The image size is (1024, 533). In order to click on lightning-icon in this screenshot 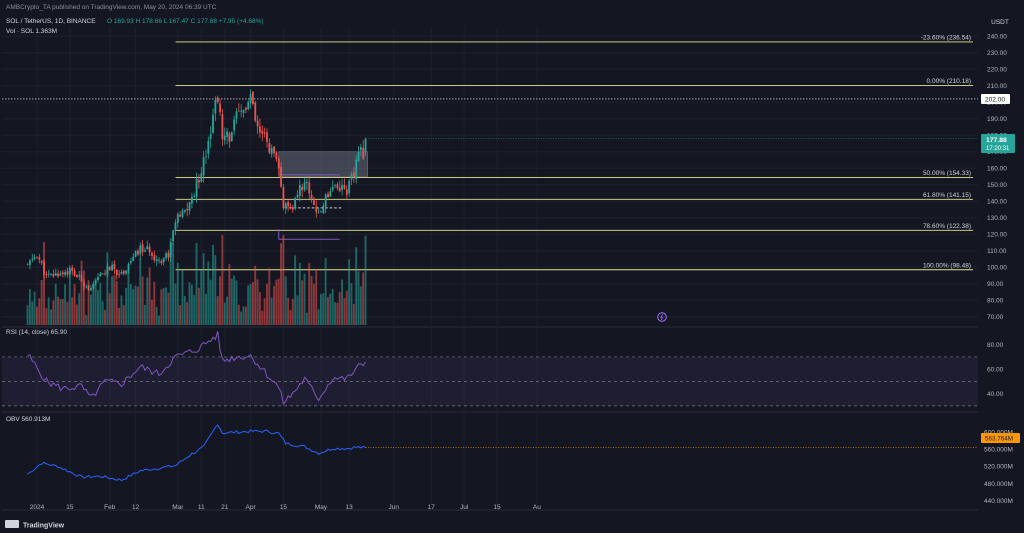, I will do `click(662, 317)`.